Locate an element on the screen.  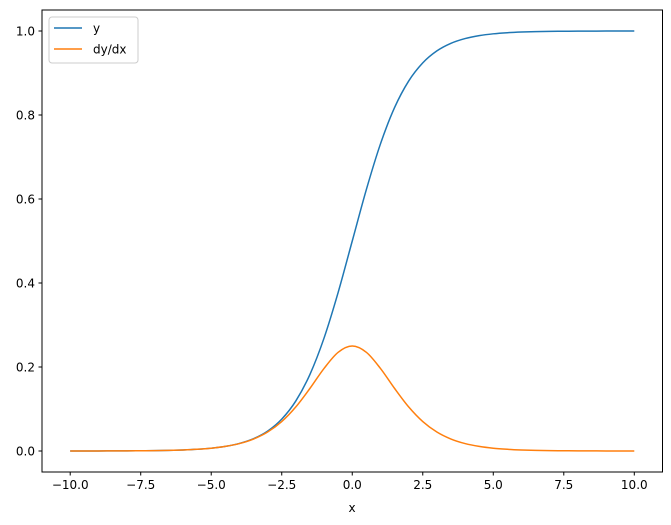
x-tick-label: −5.0 is located at coordinates (211, 485).